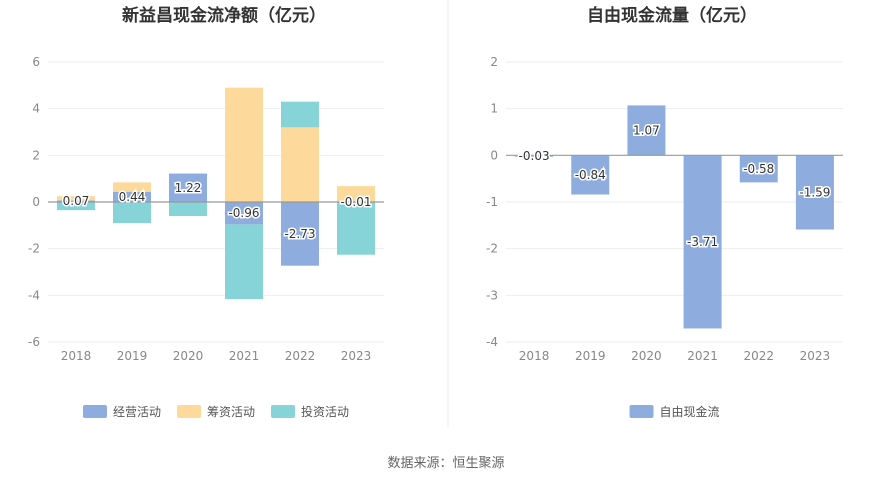 Image resolution: width=893 pixels, height=481 pixels. What do you see at coordinates (244, 144) in the screenshot?
I see `bar-series-1-2021` at bounding box center [244, 144].